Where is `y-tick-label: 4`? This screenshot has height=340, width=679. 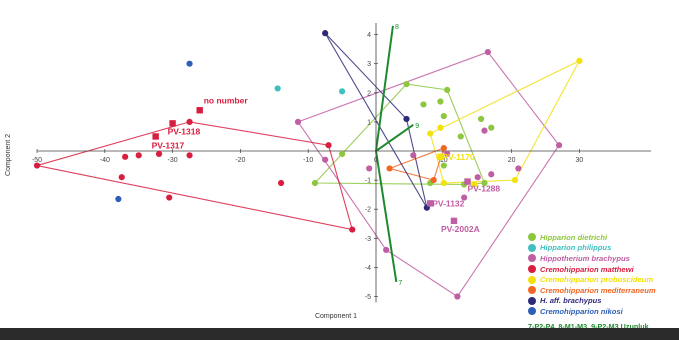 y-tick-label: 4 is located at coordinates (369, 35).